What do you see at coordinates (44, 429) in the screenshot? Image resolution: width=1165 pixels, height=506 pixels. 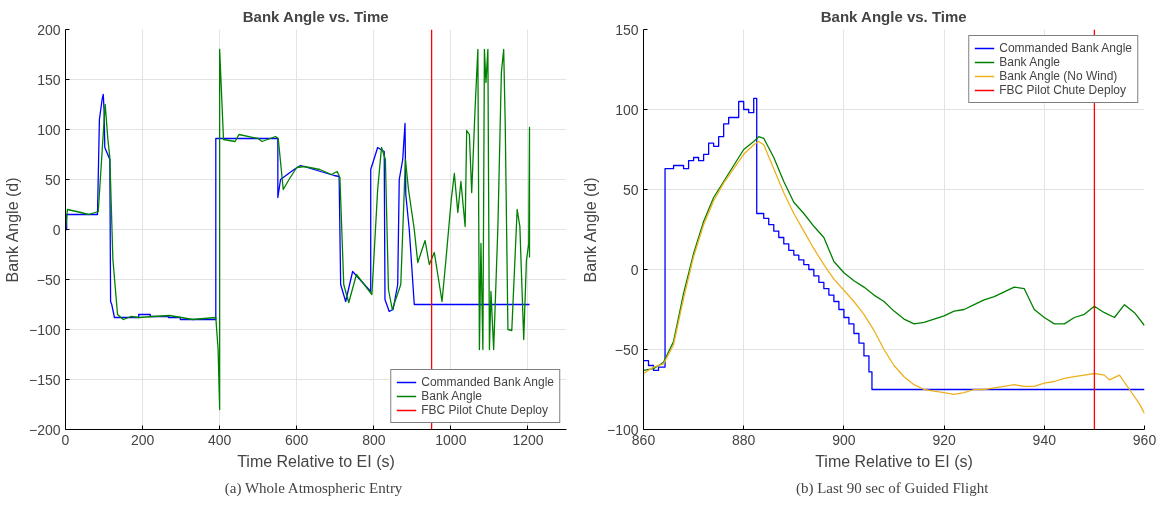 I see `y-tick-label: −200` at bounding box center [44, 429].